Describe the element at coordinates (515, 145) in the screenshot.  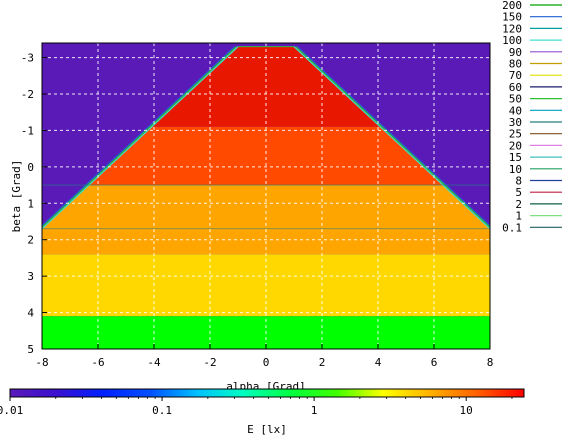
I see `legend-label: 20` at that location.